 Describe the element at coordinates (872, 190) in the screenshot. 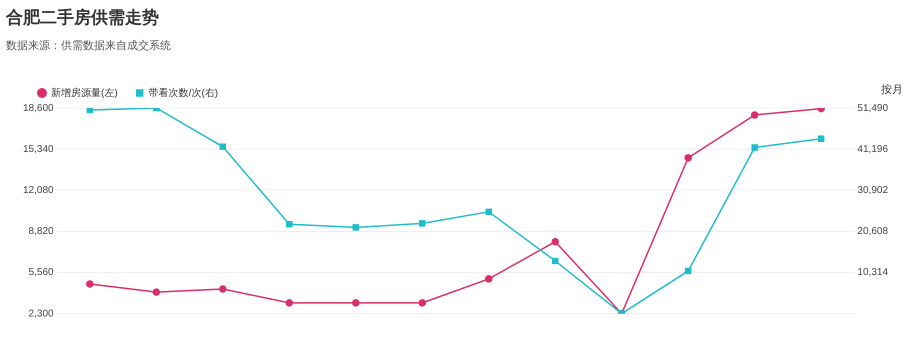

I see `y2-tick-label: 30,902` at that location.